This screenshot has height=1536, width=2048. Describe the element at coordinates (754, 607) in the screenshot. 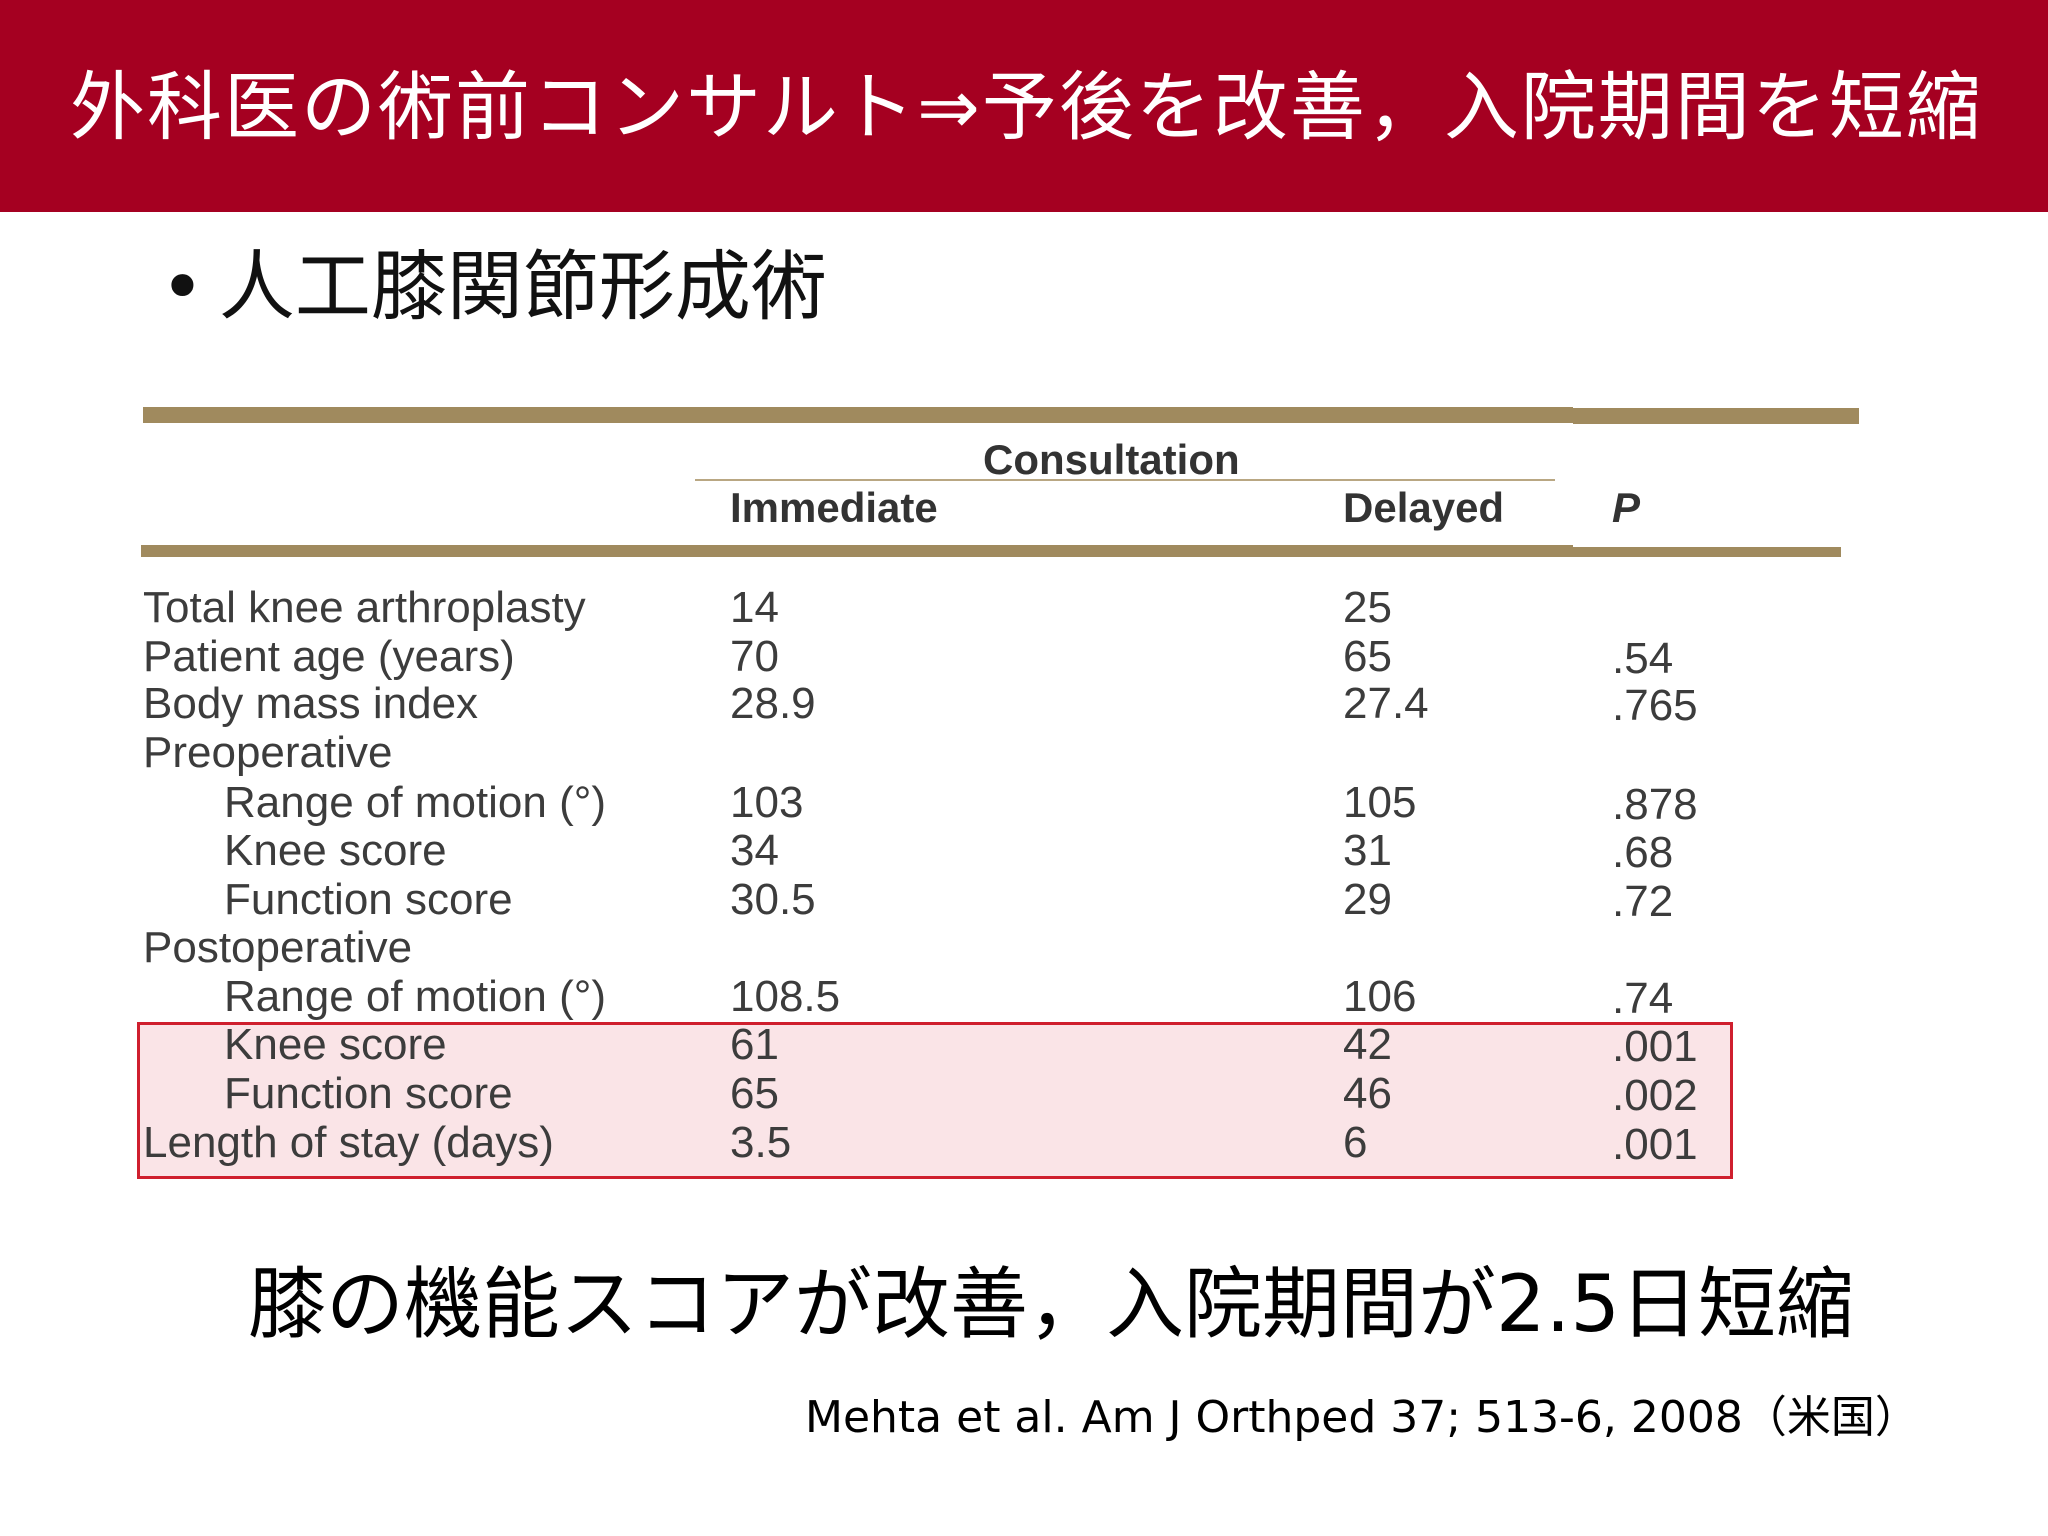

I see `table-cell-immediate: 14` at that location.